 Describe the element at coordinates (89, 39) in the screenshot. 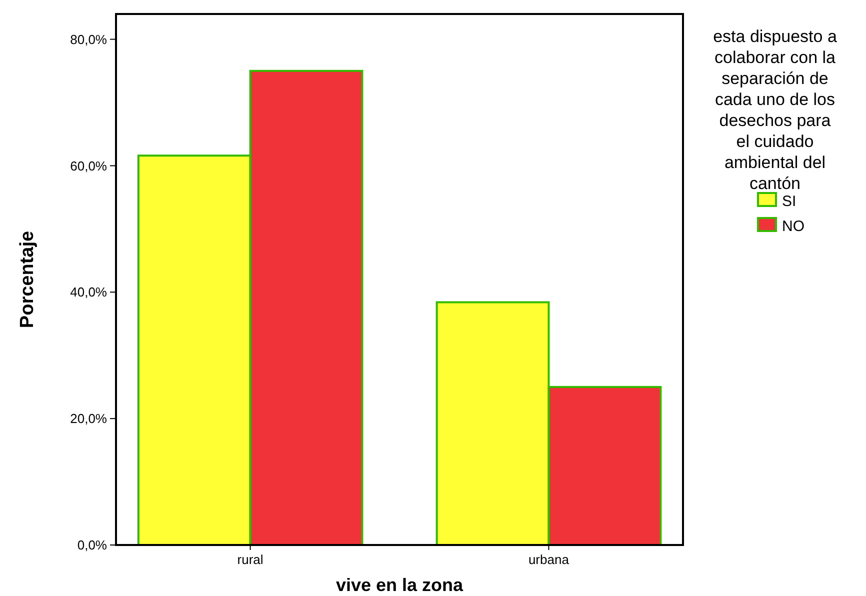

I see `y-tick-label: 80,0%` at that location.